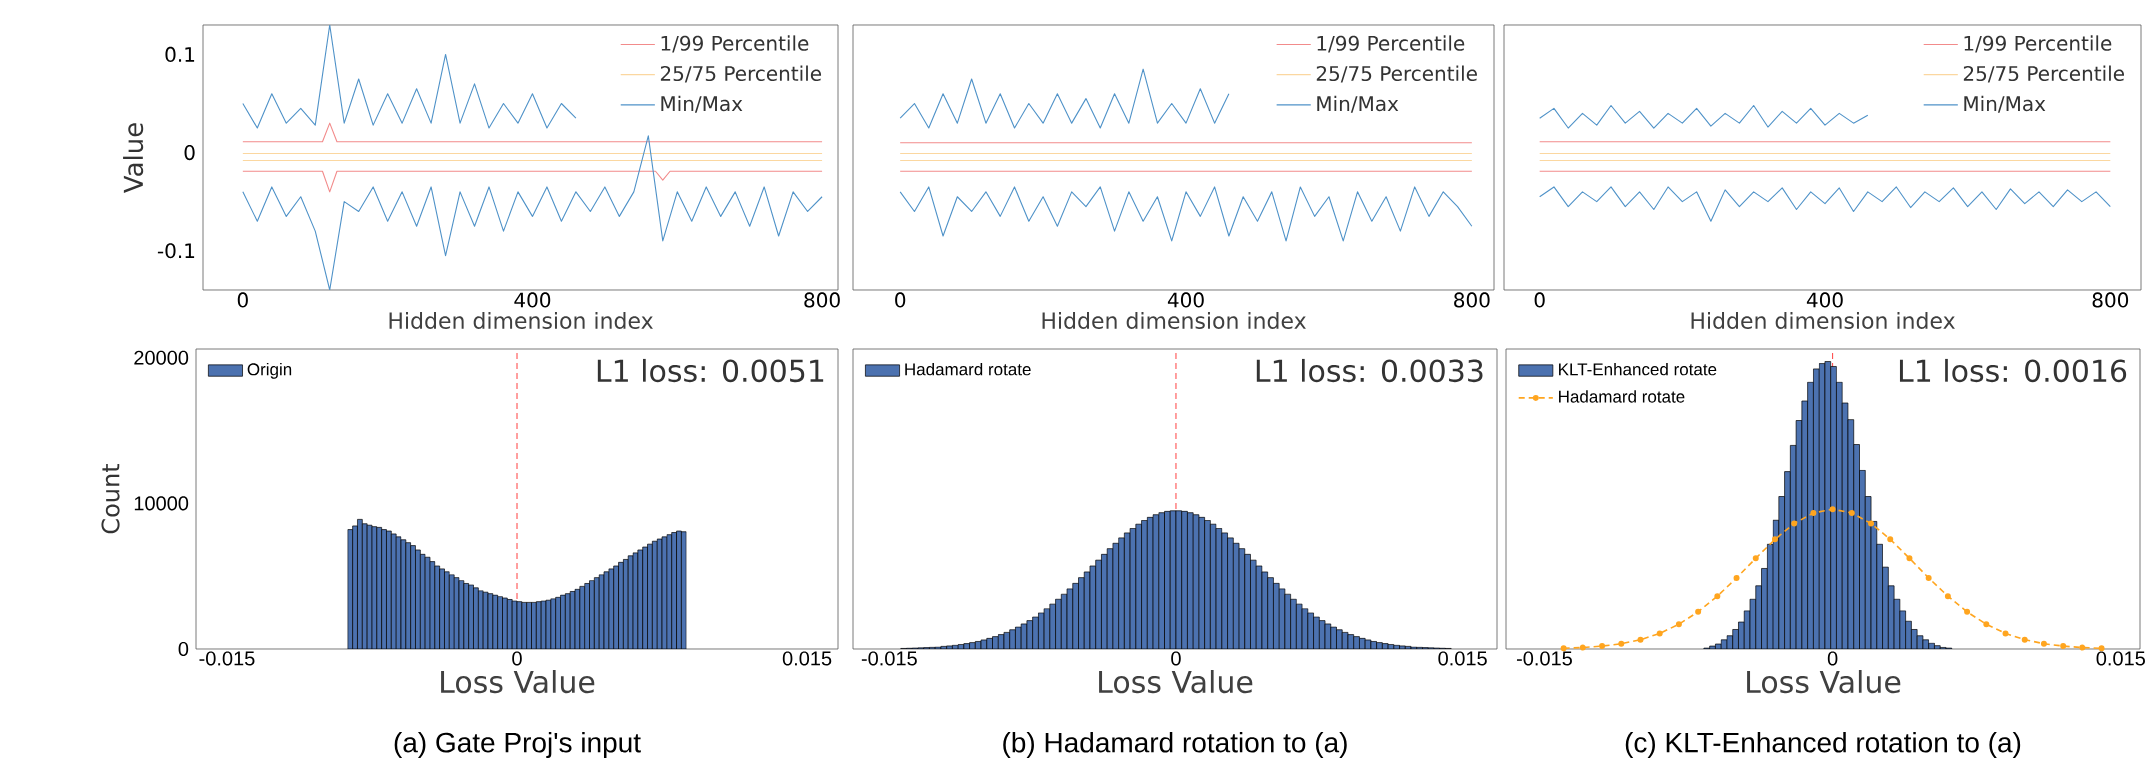 This screenshot has height=764, width=2154. Describe the element at coordinates (133, 158) in the screenshot. I see `y-axis-title: Value` at that location.